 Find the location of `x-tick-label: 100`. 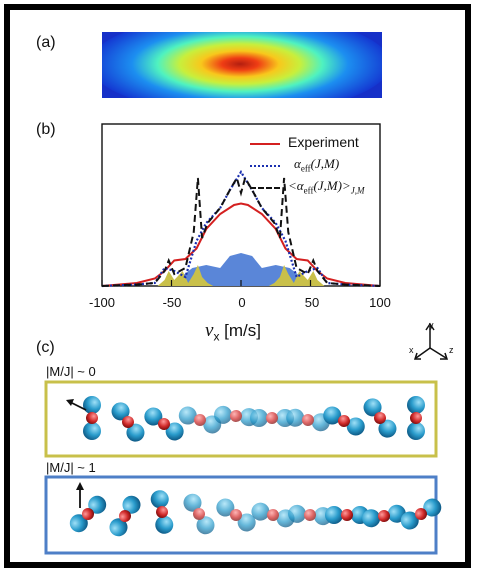

x-tick-label: 100 is located at coordinates (380, 302).